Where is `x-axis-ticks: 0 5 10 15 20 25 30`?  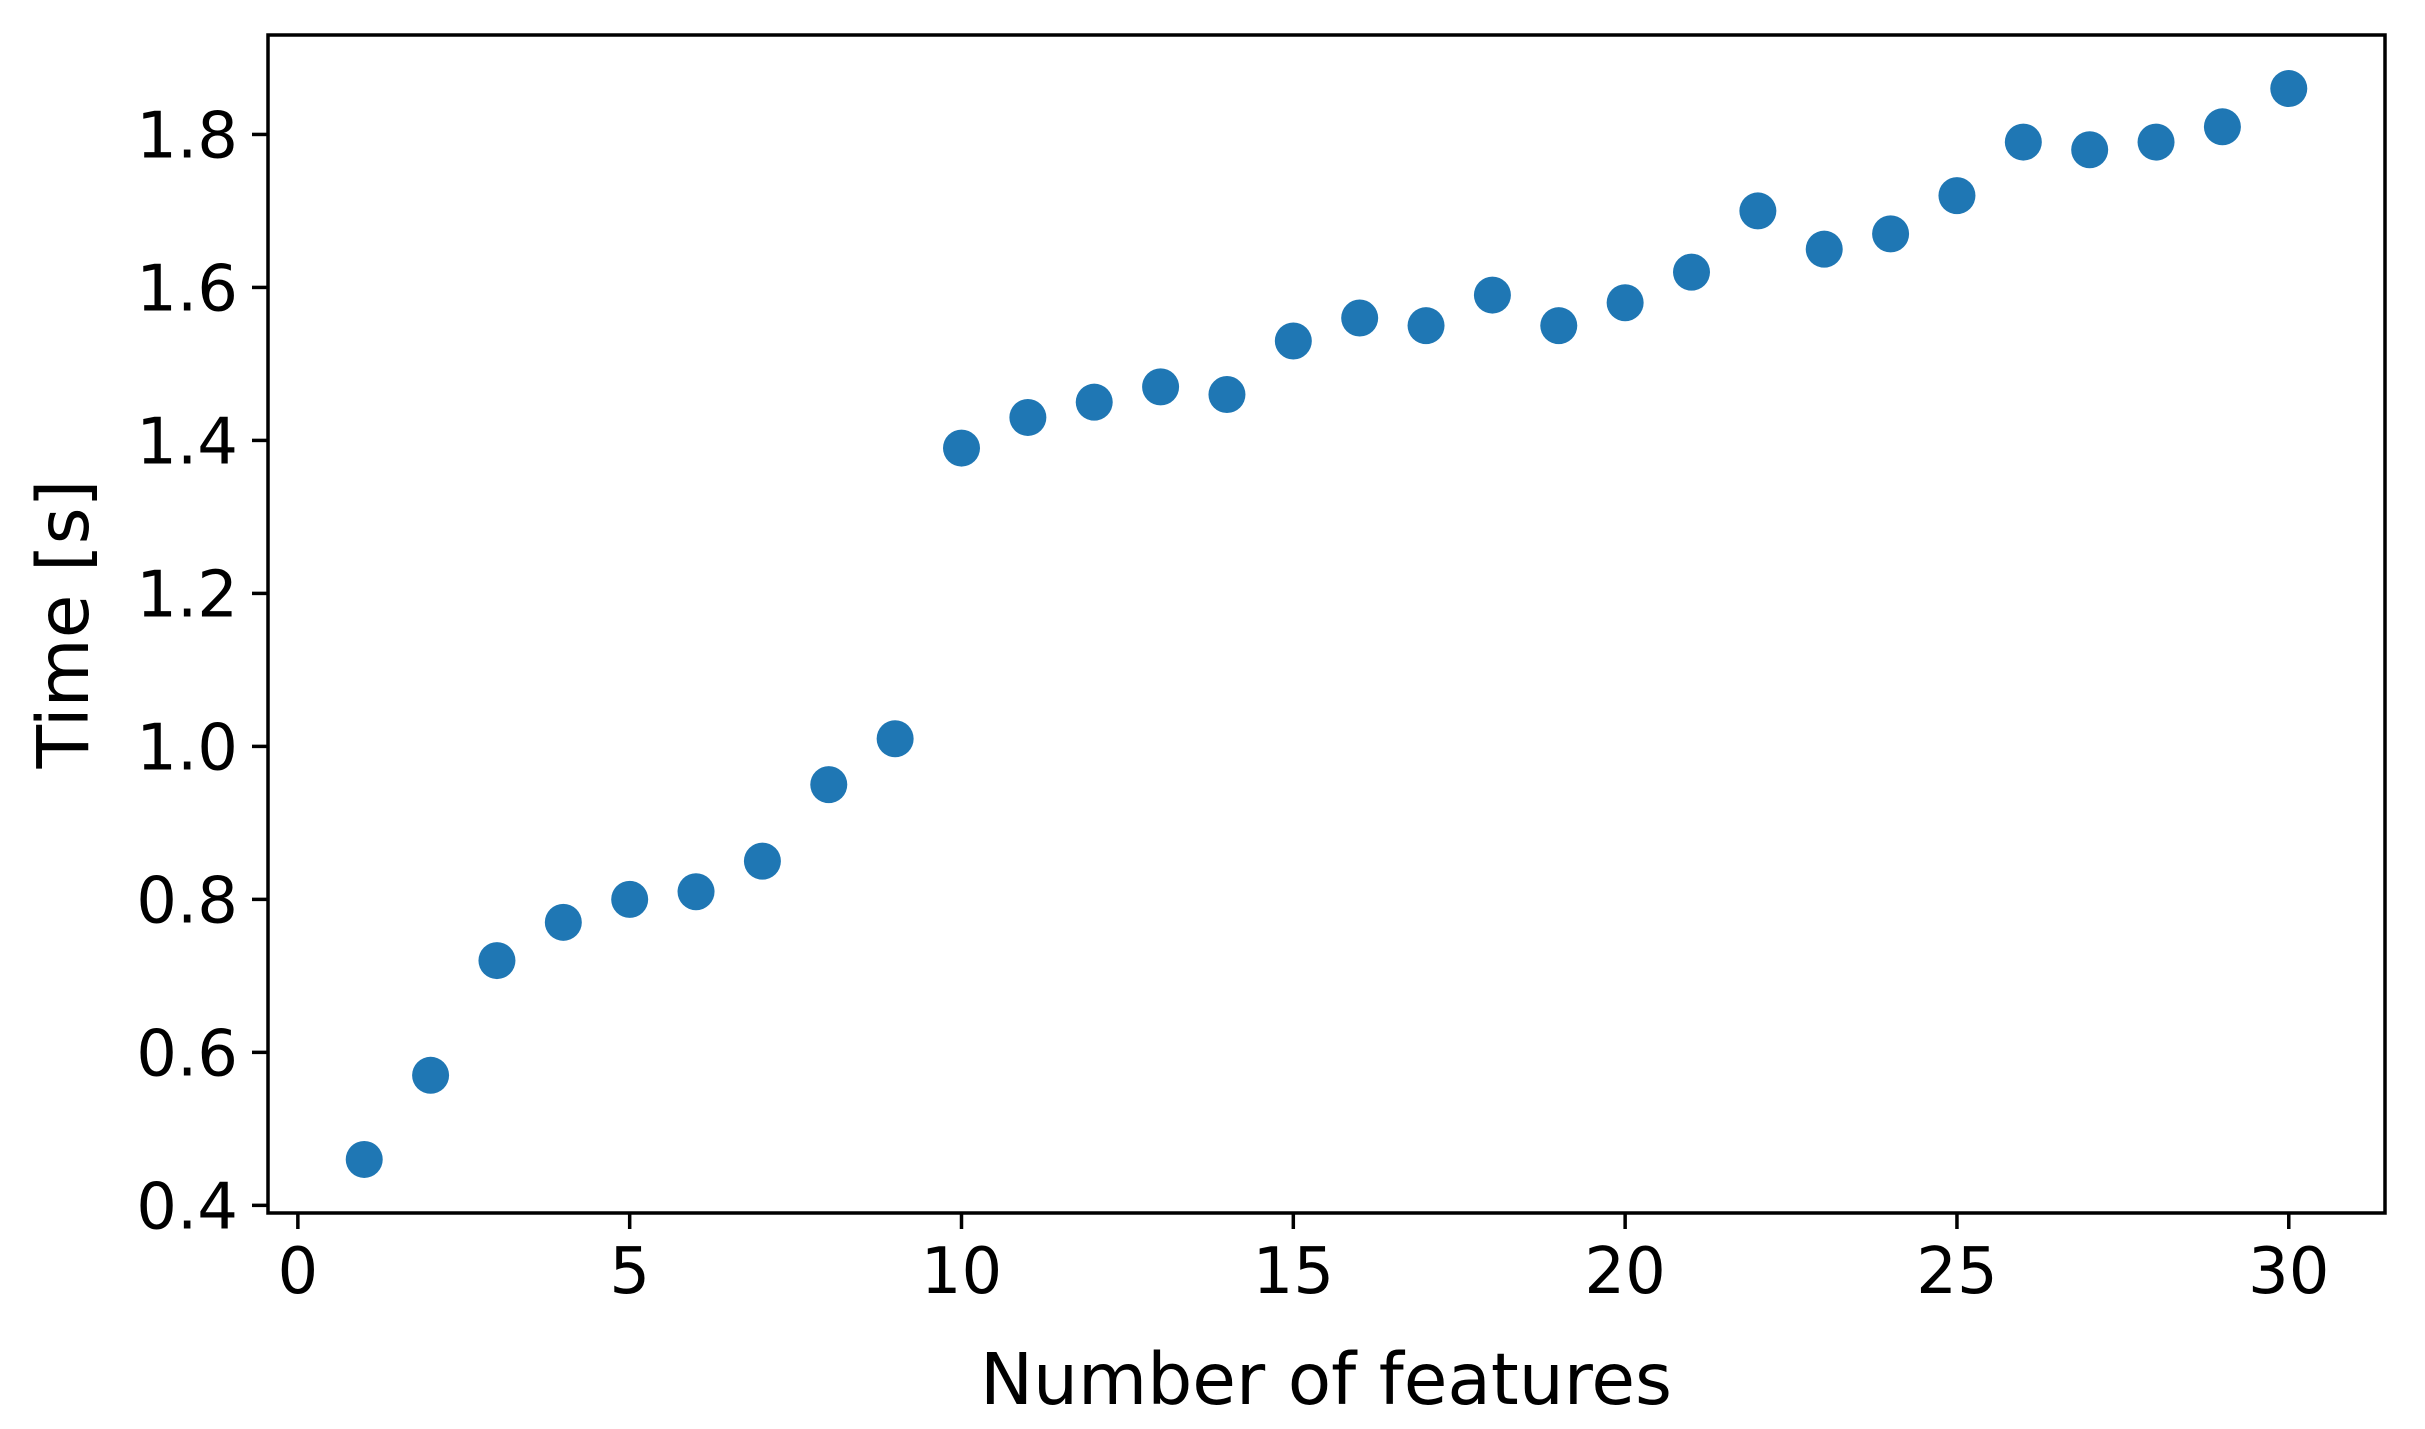
x-axis-ticks: 0 5 10 15 20 25 30 is located at coordinates (1303, 1261).